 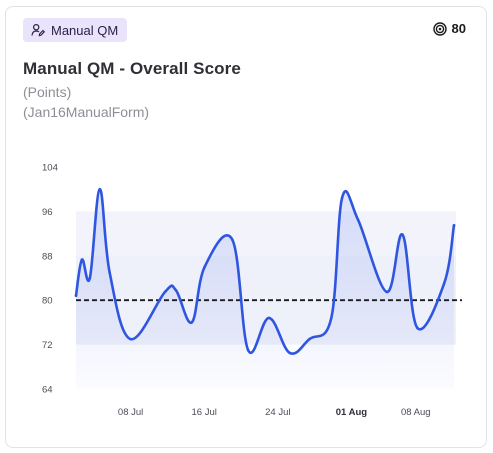 What do you see at coordinates (38, 30) in the screenshot?
I see `user-edit-icon` at bounding box center [38, 30].